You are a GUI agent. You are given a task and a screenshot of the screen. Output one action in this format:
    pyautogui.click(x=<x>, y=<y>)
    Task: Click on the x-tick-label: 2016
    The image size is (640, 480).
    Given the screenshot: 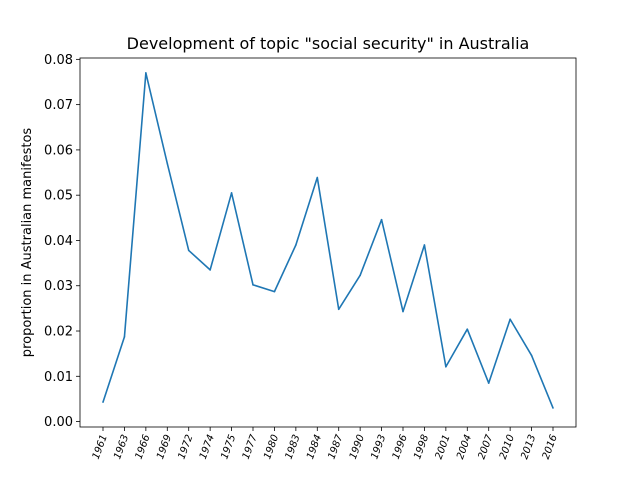 What is the action you would take?
    pyautogui.click(x=550, y=447)
    